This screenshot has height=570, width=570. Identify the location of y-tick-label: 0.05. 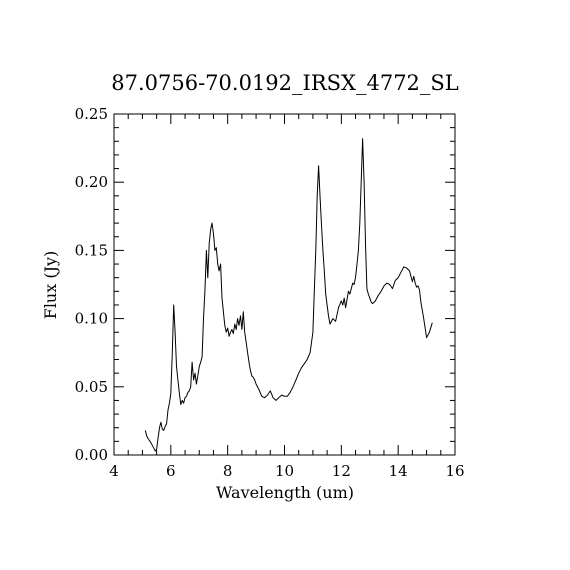
(91, 387).